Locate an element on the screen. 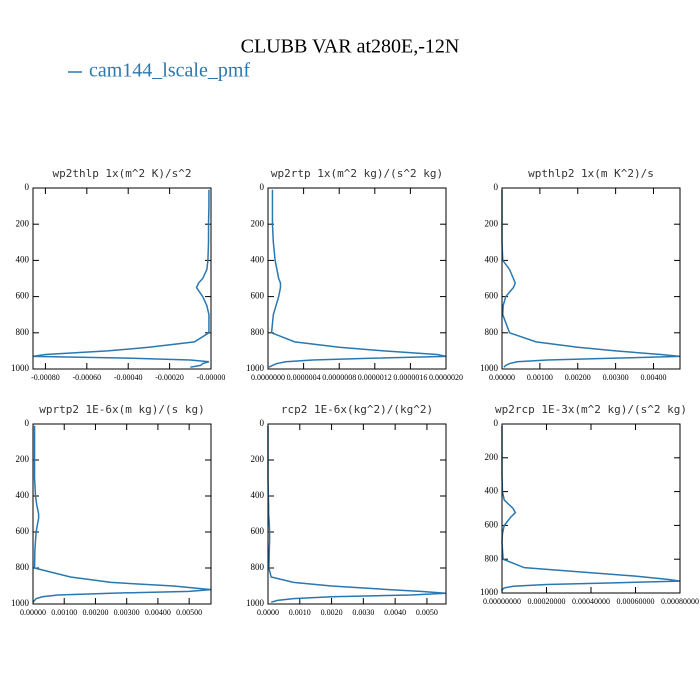 Image resolution: width=700 pixels, height=700 pixels. x-tick-label: 0.0000 is located at coordinates (268, 612).